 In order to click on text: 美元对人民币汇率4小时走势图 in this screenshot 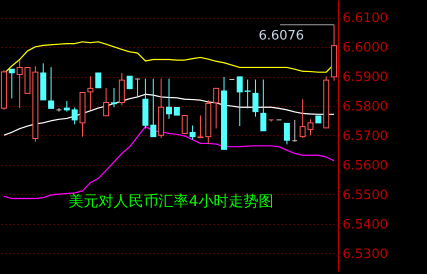, I will do `click(171, 201)`.